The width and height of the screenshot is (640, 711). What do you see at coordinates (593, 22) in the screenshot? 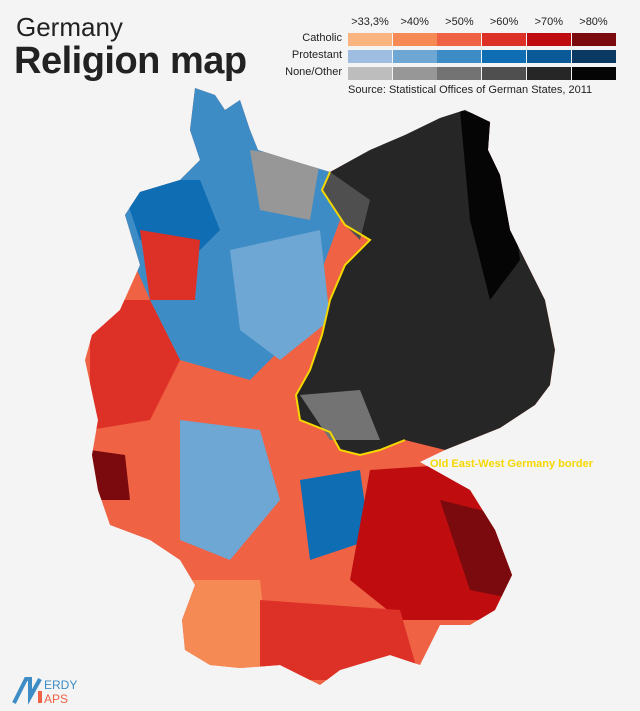
I see `legend-threshold: >80%` at bounding box center [593, 22].